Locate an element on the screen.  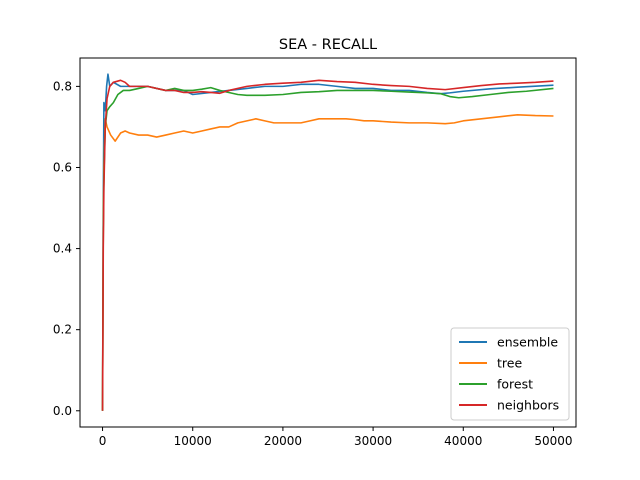
y-tick-label: 0.8 is located at coordinates (62, 86).